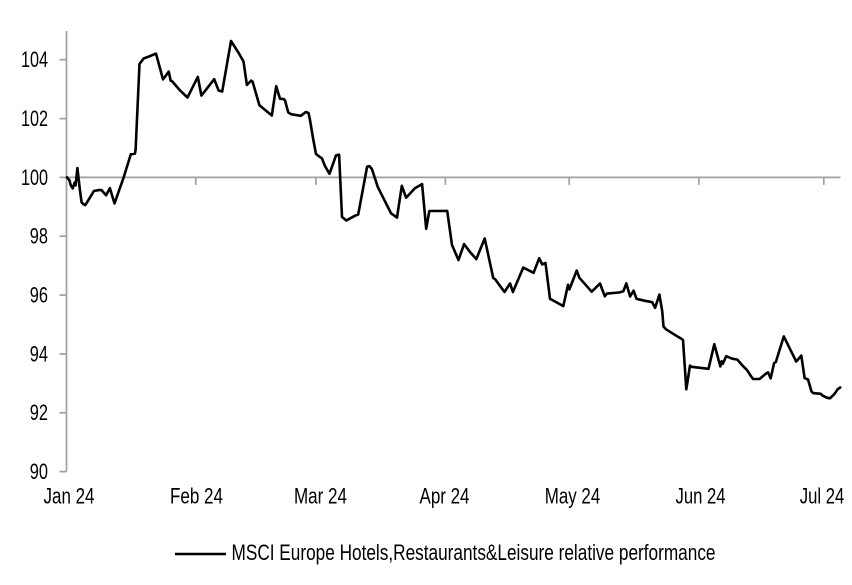  What do you see at coordinates (320, 496) in the screenshot?
I see `svg-text: Mar 24` at bounding box center [320, 496].